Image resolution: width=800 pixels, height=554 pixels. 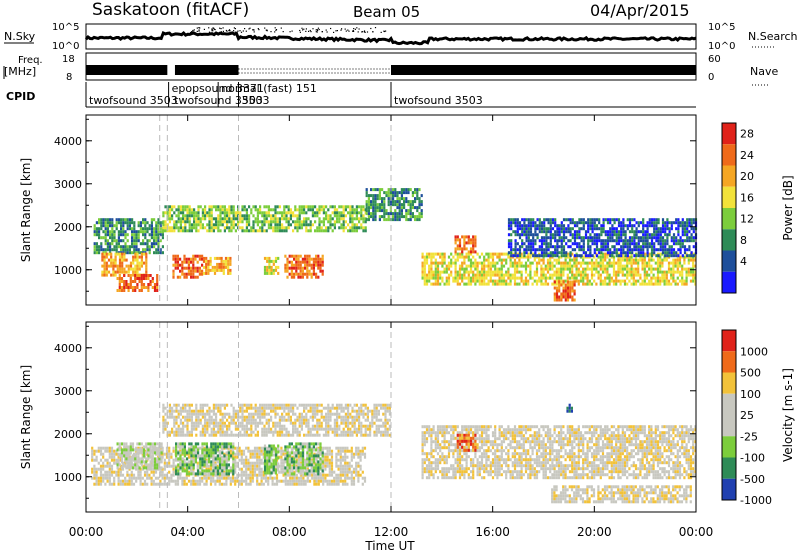 I want to click on power-colorbar-frame, so click(x=729, y=208).